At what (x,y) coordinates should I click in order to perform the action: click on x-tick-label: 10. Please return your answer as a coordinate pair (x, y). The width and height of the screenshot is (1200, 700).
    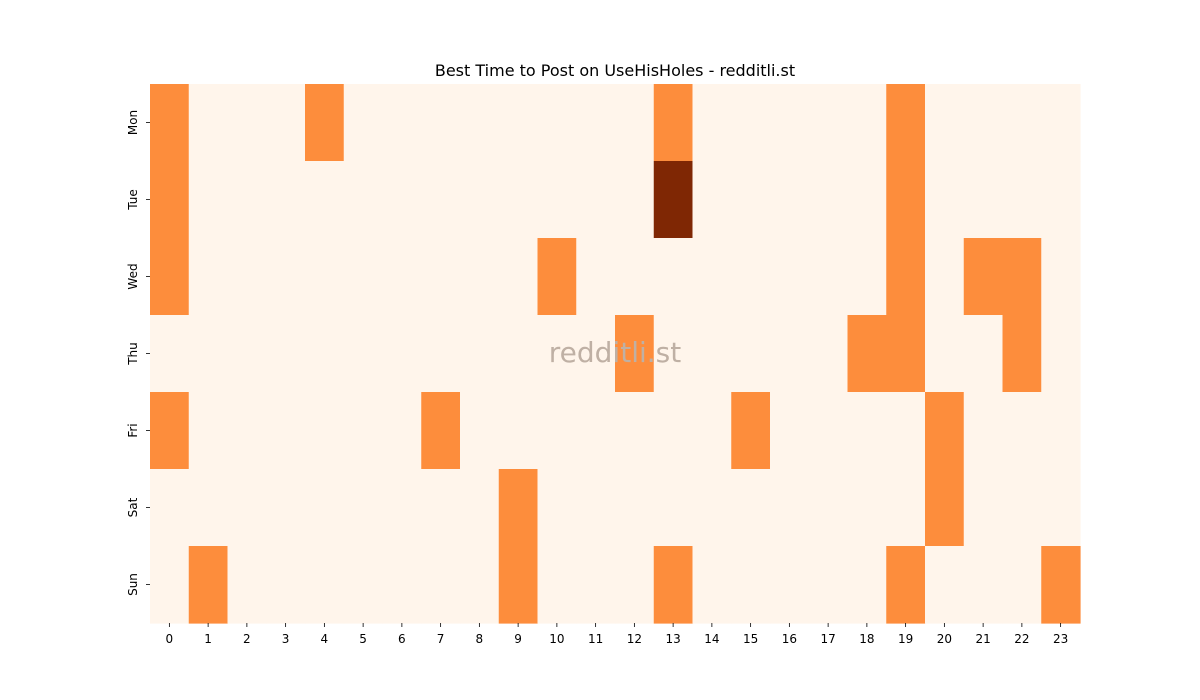
    Looking at the image, I should click on (556, 639).